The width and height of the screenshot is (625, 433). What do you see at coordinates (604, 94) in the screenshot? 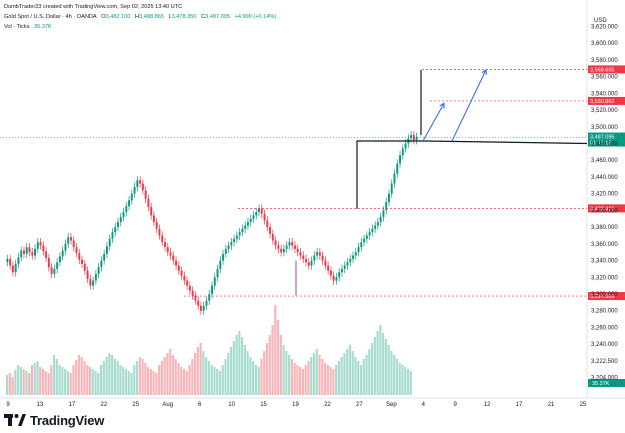
I see `y-tick-label: 3,540.000` at bounding box center [604, 94].